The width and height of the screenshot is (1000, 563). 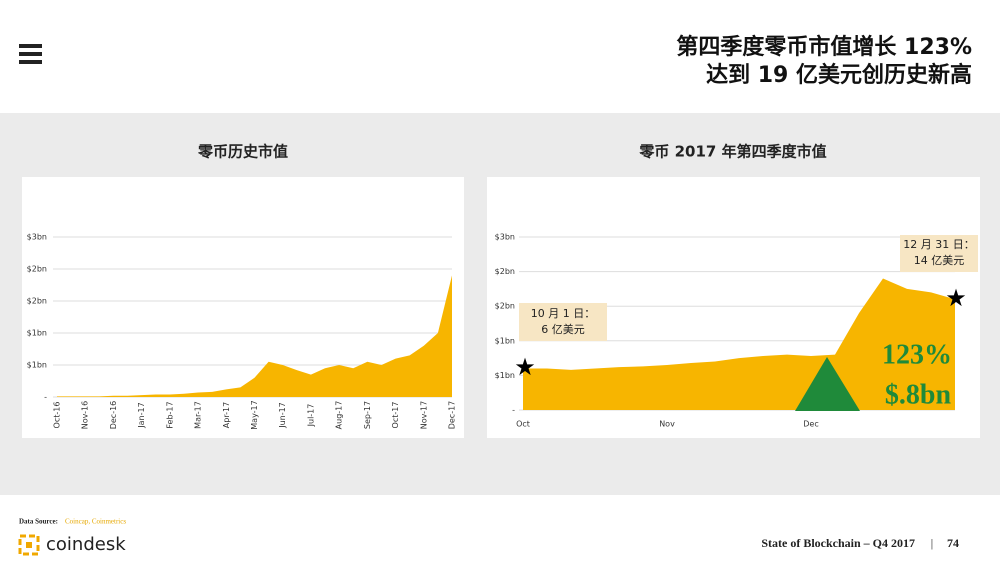 I want to click on x-tick-label: Aug-17, so click(x=339, y=415).